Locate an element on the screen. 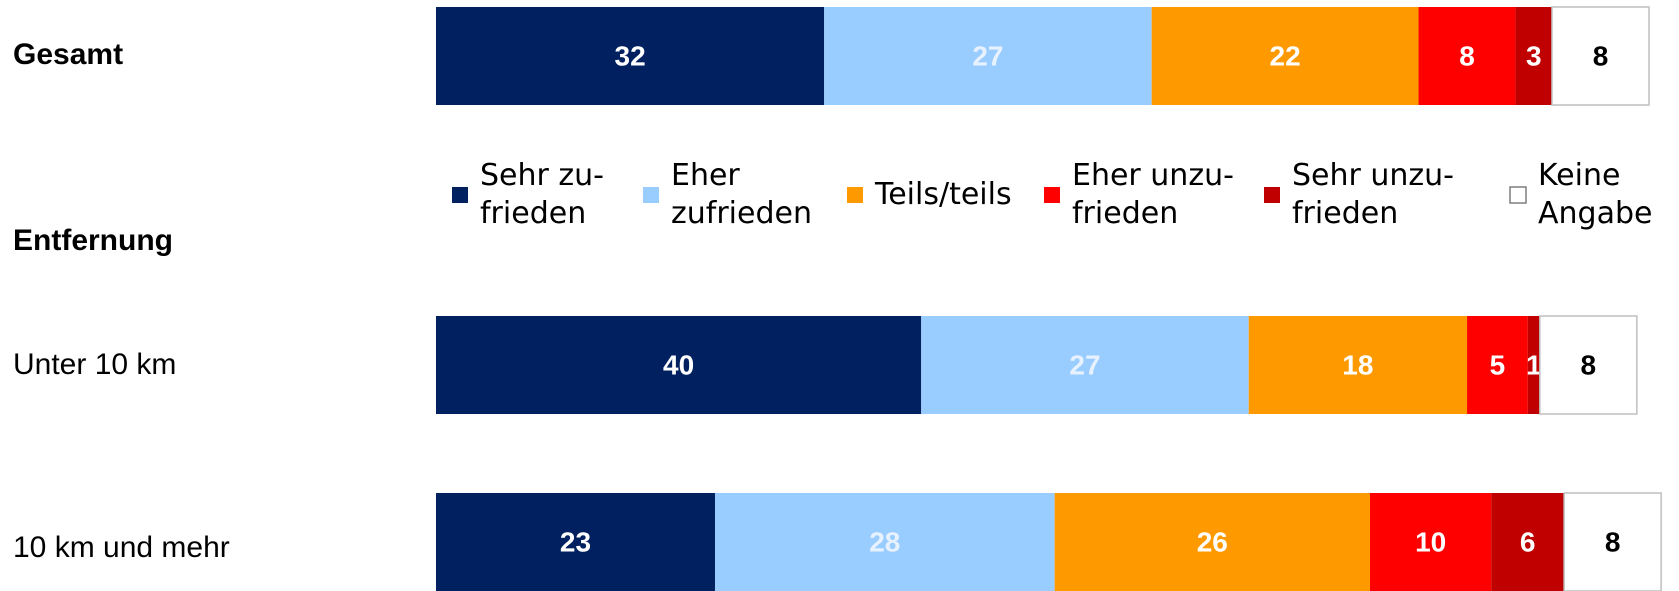 This screenshot has width=1679, height=591. data-label: 22 is located at coordinates (1285, 55).